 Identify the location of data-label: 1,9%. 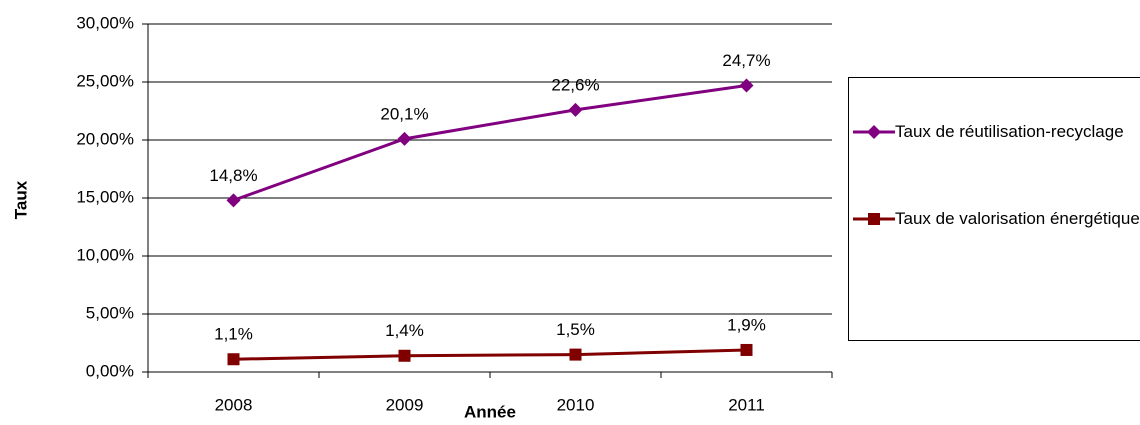
(746, 324).